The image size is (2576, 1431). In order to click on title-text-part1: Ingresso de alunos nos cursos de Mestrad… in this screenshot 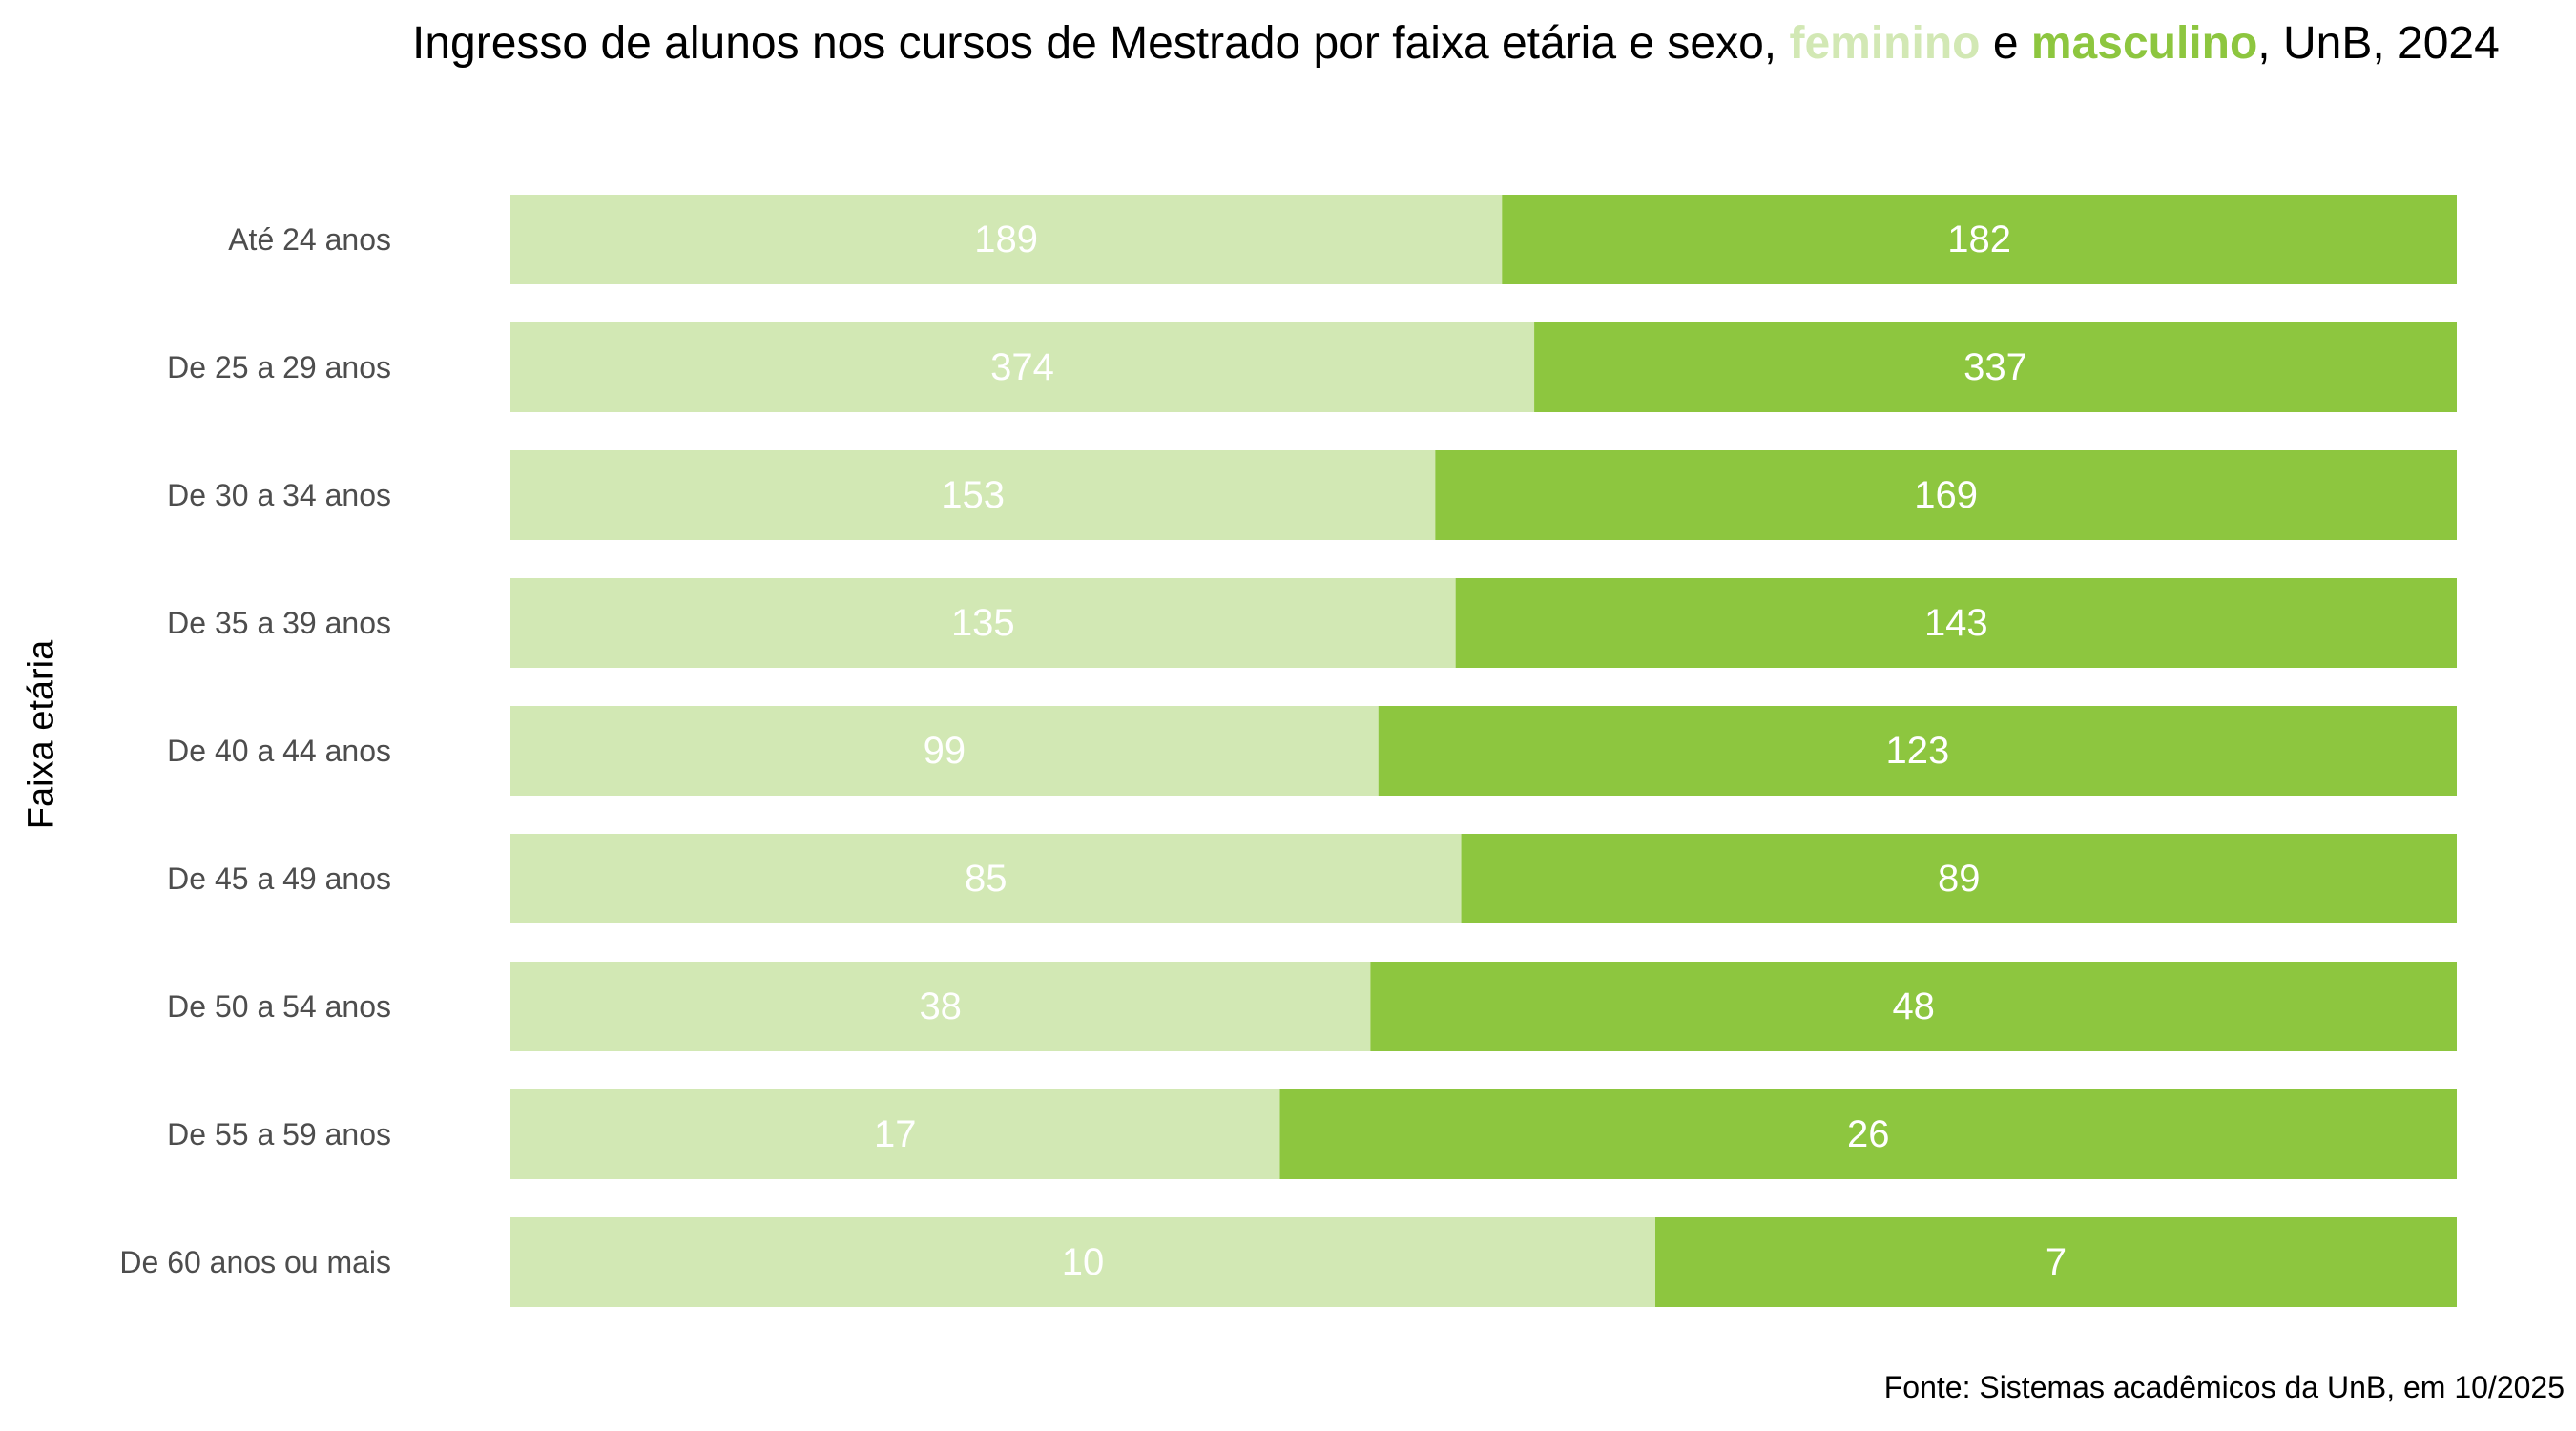, I will do `click(1094, 43)`.